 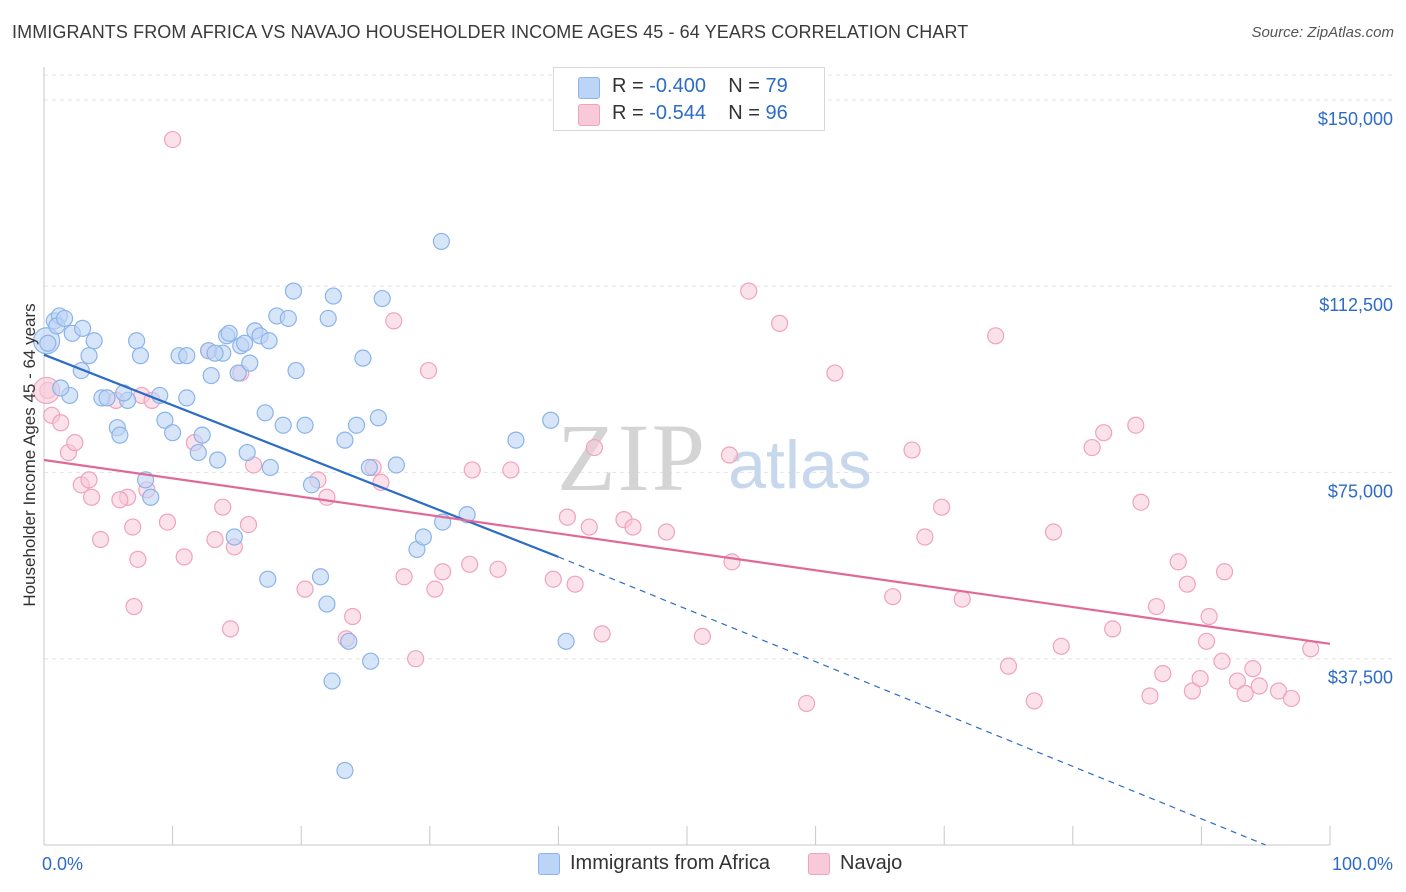 I want to click on y-tick-label: $75,000, so click(x=1360, y=491).